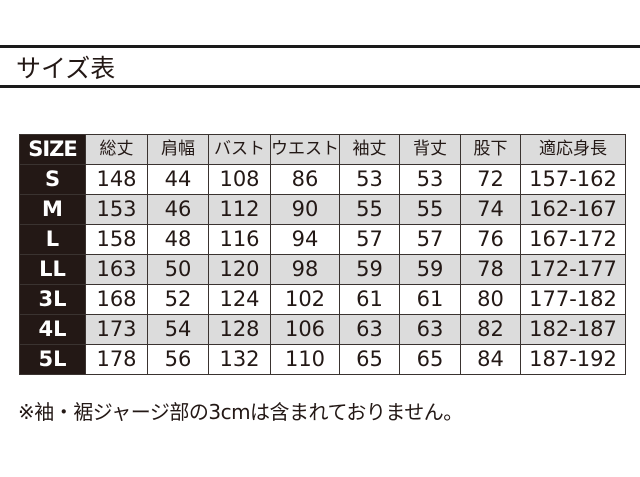 Image resolution: width=640 pixels, height=477 pixels. Describe the element at coordinates (490, 209) in the screenshot. I see `table-cell: 74` at that location.